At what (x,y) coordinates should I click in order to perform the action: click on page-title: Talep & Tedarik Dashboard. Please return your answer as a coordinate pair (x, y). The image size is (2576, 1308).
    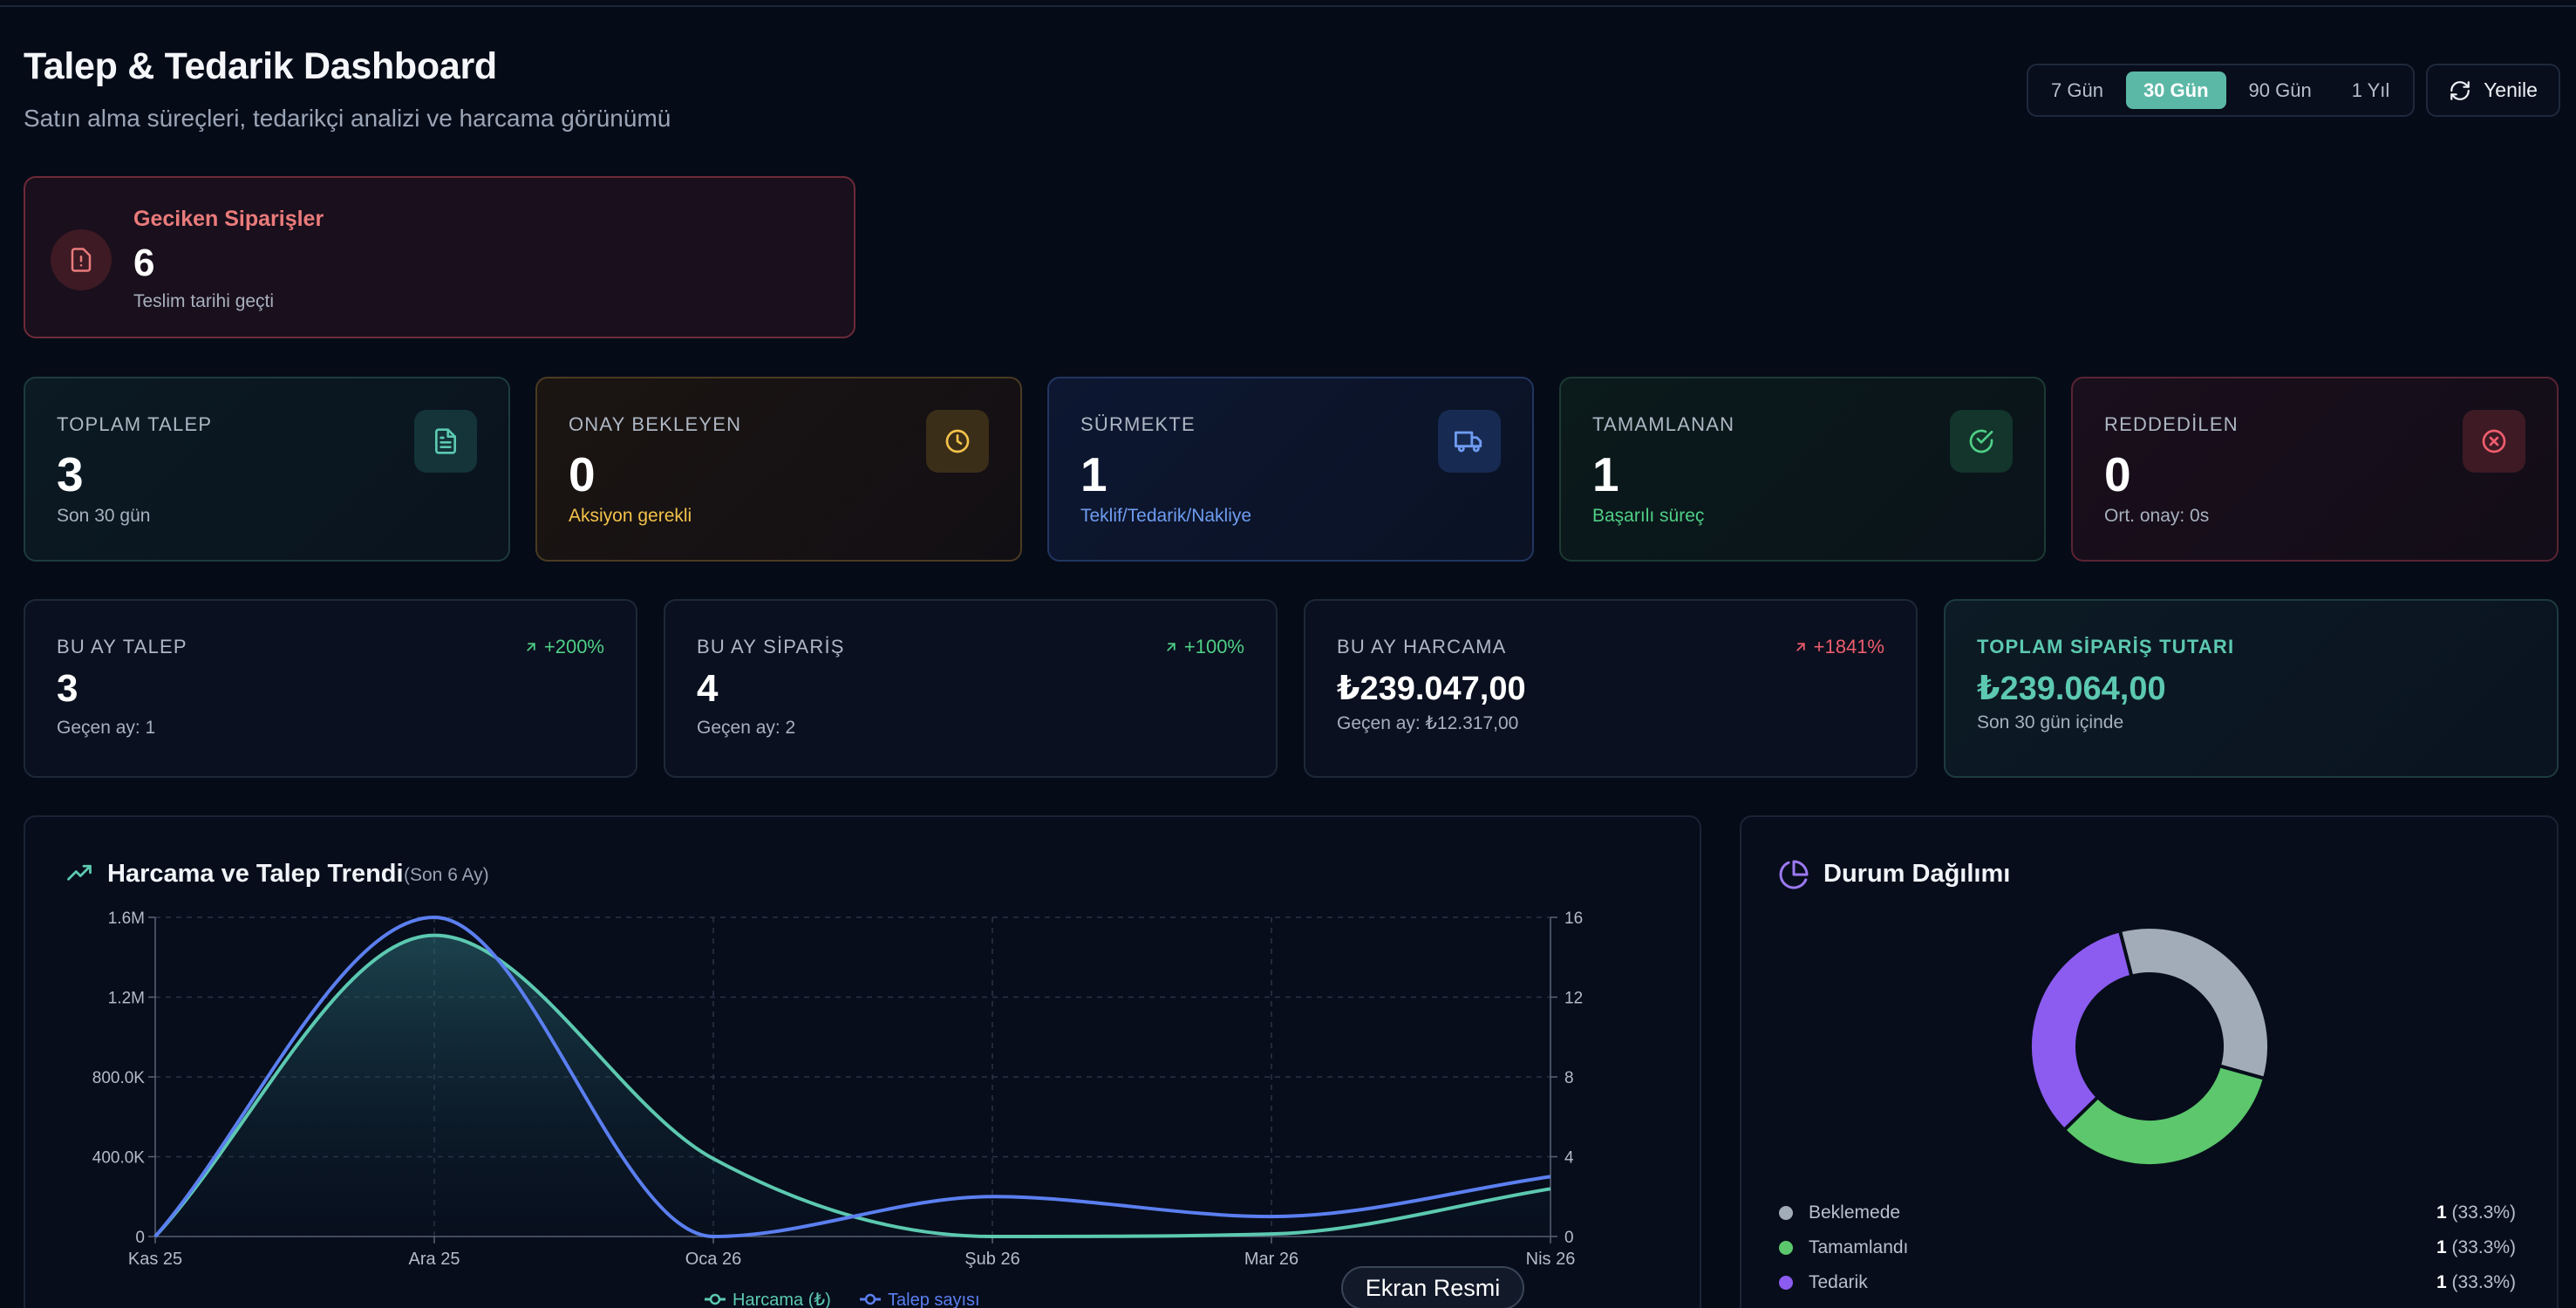
    Looking at the image, I should click on (260, 66).